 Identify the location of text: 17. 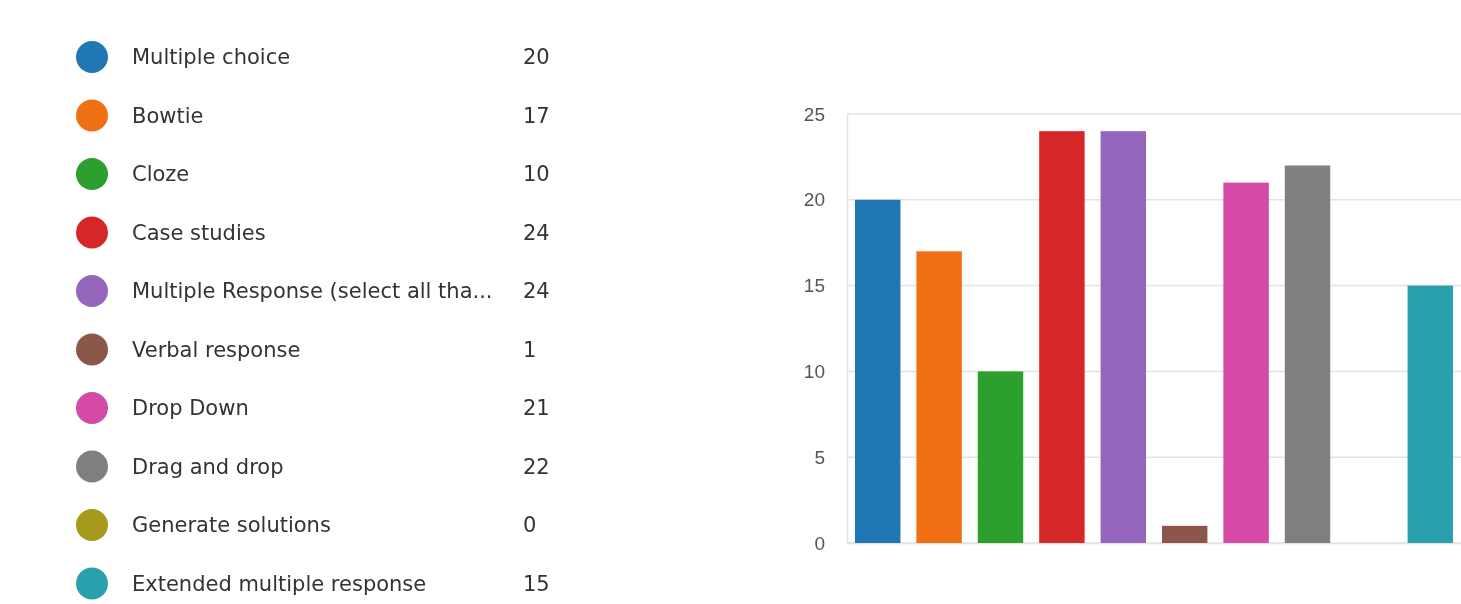
(536, 115).